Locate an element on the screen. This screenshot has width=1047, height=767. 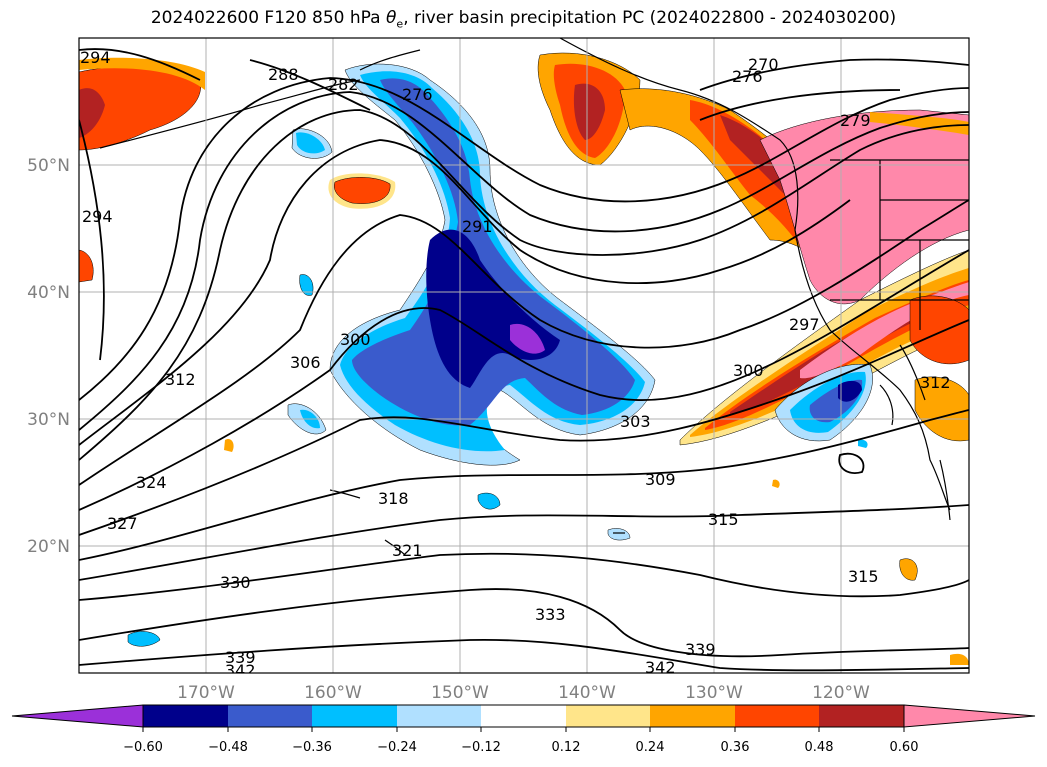
contour-label: 279 is located at coordinates (855, 120).